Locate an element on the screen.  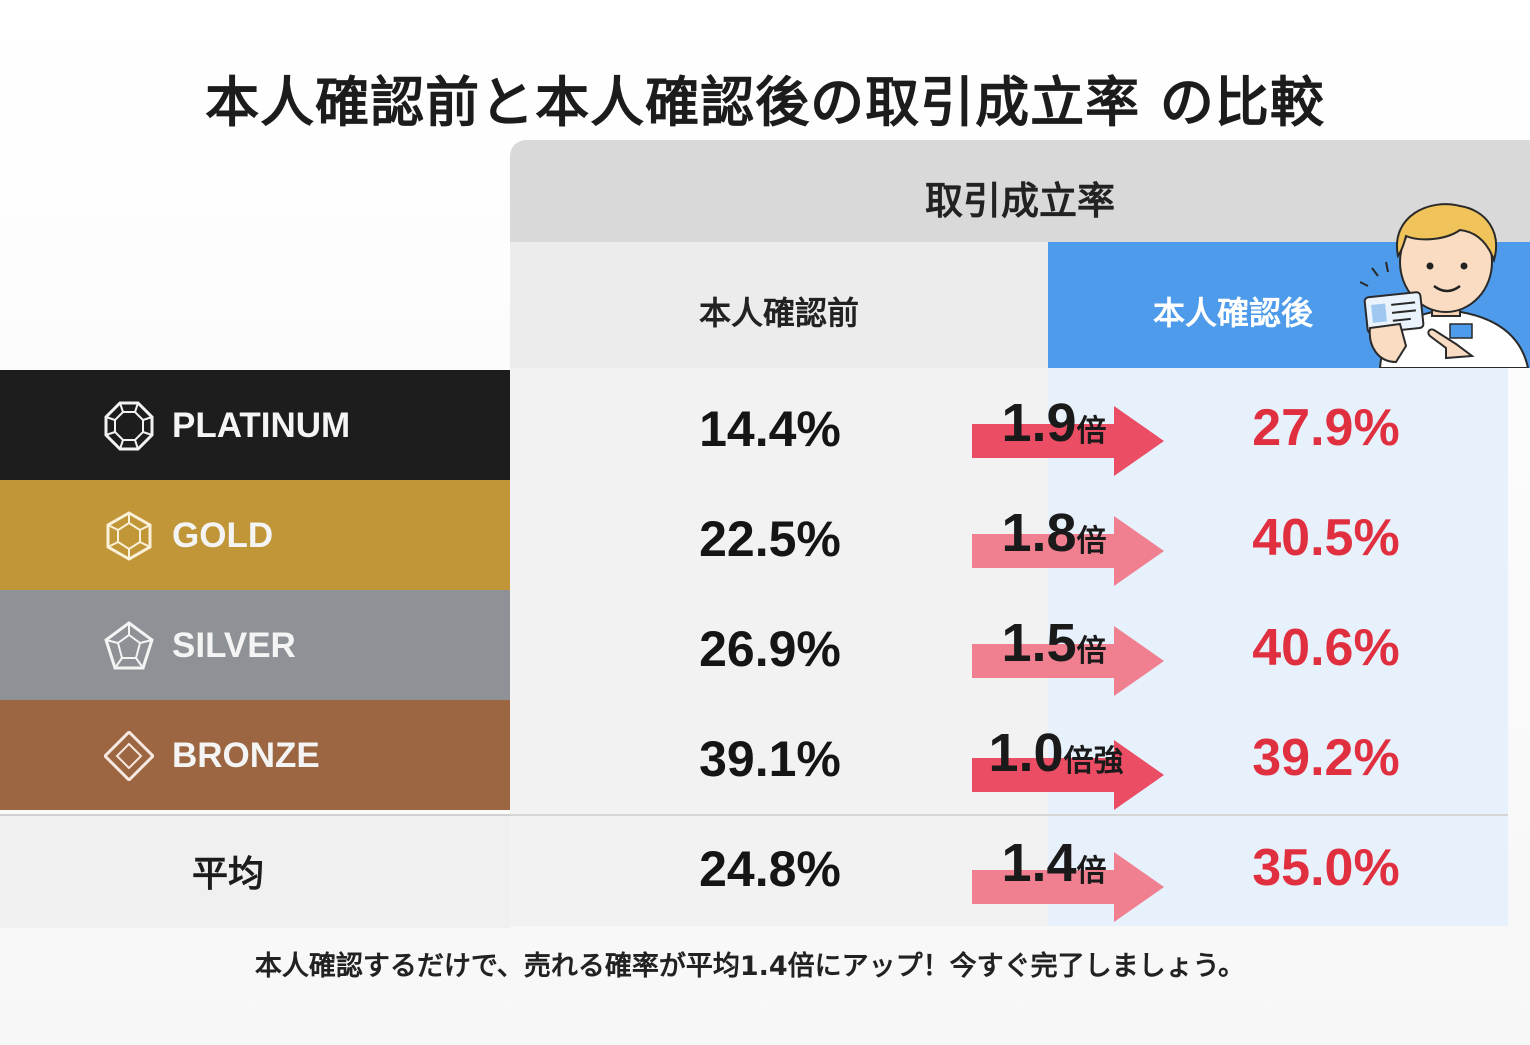
before-value-platinum: 14.4% is located at coordinates (770, 429).